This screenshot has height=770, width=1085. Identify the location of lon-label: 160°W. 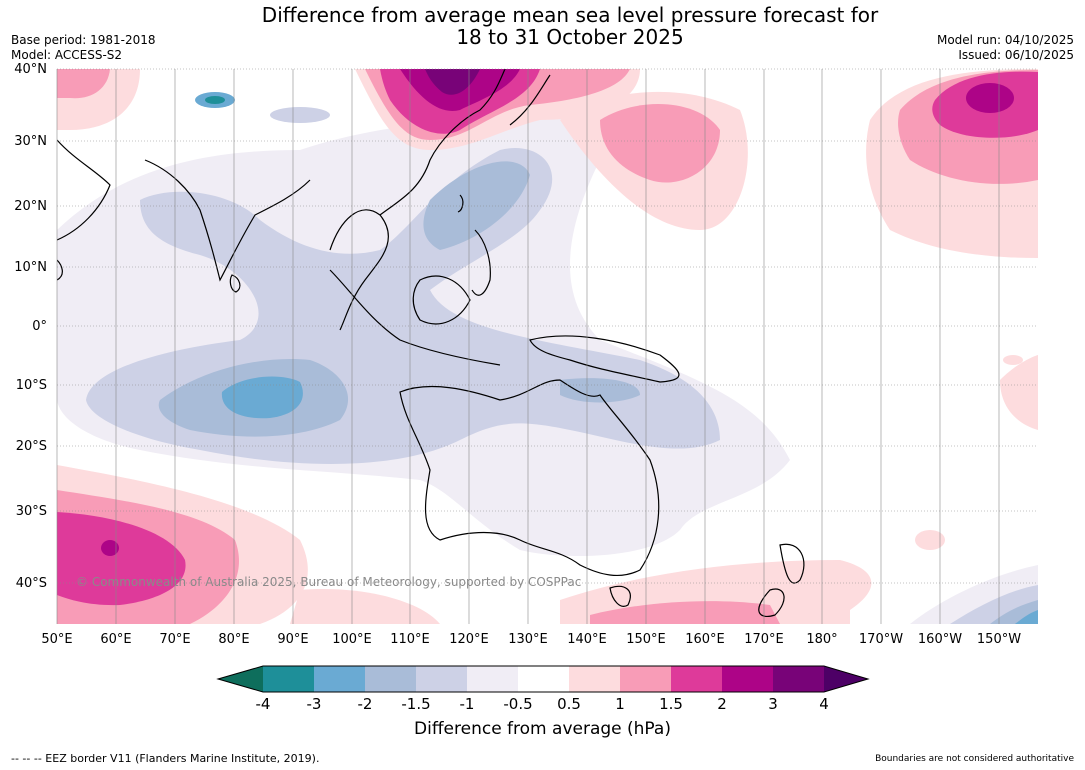
(940, 639).